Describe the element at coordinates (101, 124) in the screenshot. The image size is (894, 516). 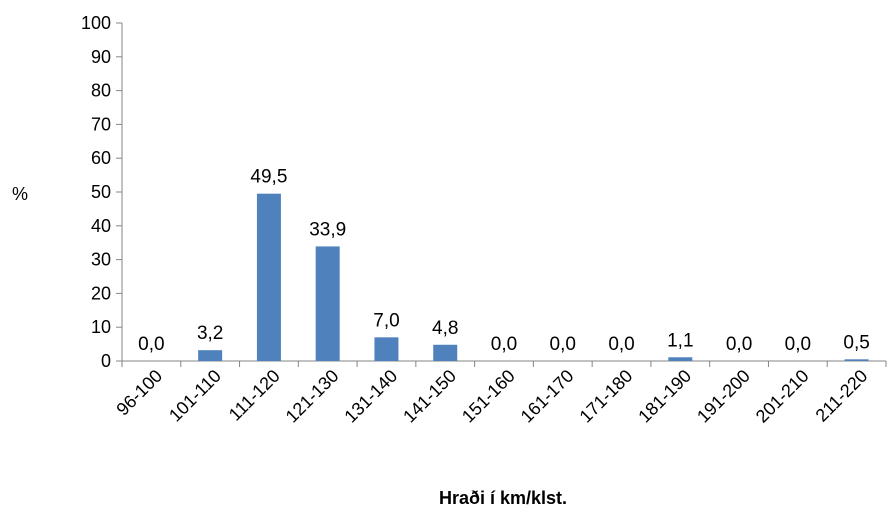
I see `y-tick-label: 70` at that location.